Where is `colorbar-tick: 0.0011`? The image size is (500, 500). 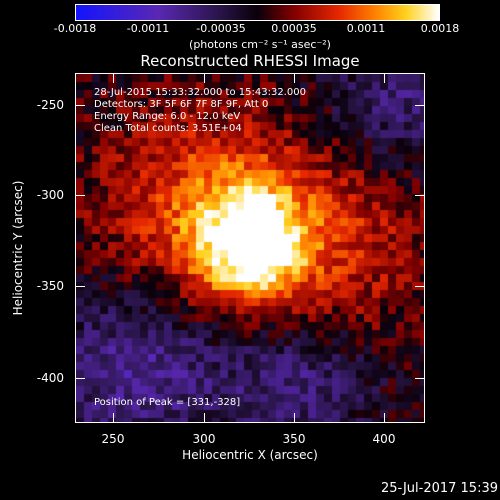
colorbar-tick: 0.0011 is located at coordinates (366, 28).